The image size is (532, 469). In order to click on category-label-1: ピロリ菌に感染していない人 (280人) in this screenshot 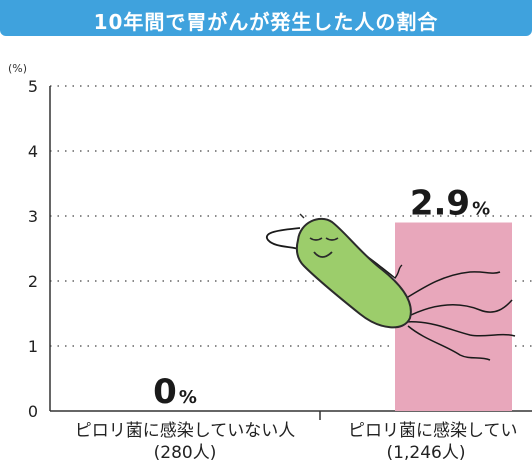, I will do `click(185, 442)`.